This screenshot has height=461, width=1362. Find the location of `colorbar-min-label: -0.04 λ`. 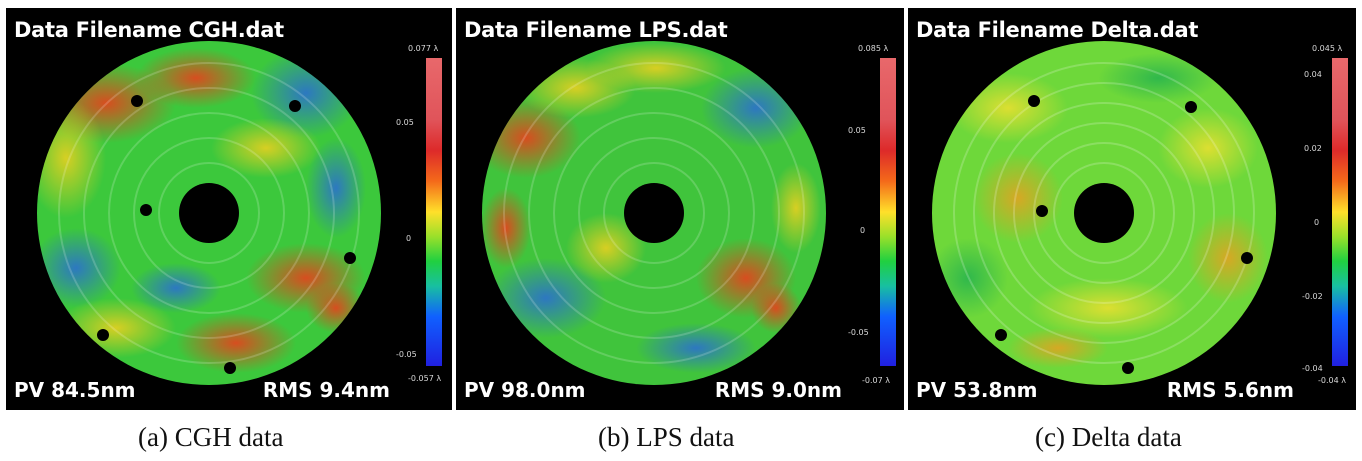

colorbar-min-label: -0.04 λ is located at coordinates (1332, 380).